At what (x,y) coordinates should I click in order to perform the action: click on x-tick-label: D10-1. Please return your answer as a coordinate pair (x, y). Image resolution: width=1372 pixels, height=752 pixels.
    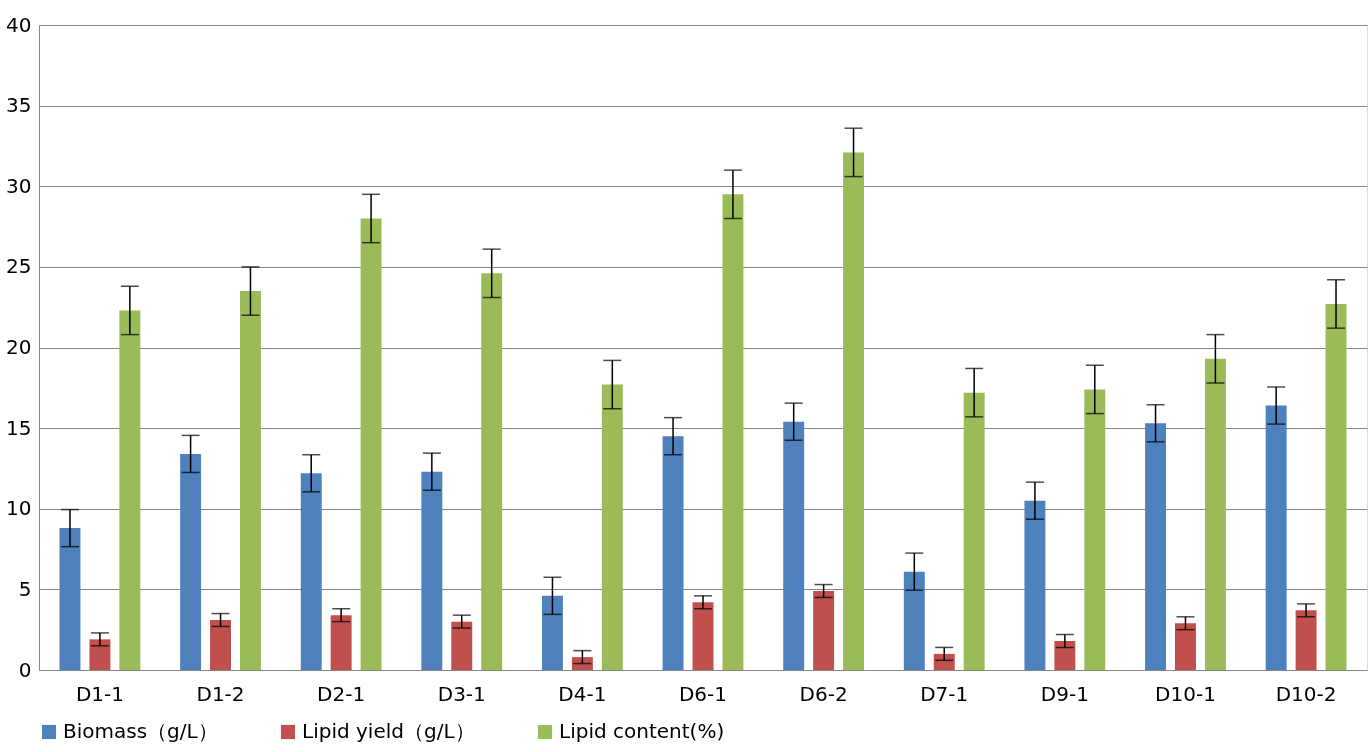
    Looking at the image, I should click on (1185, 693).